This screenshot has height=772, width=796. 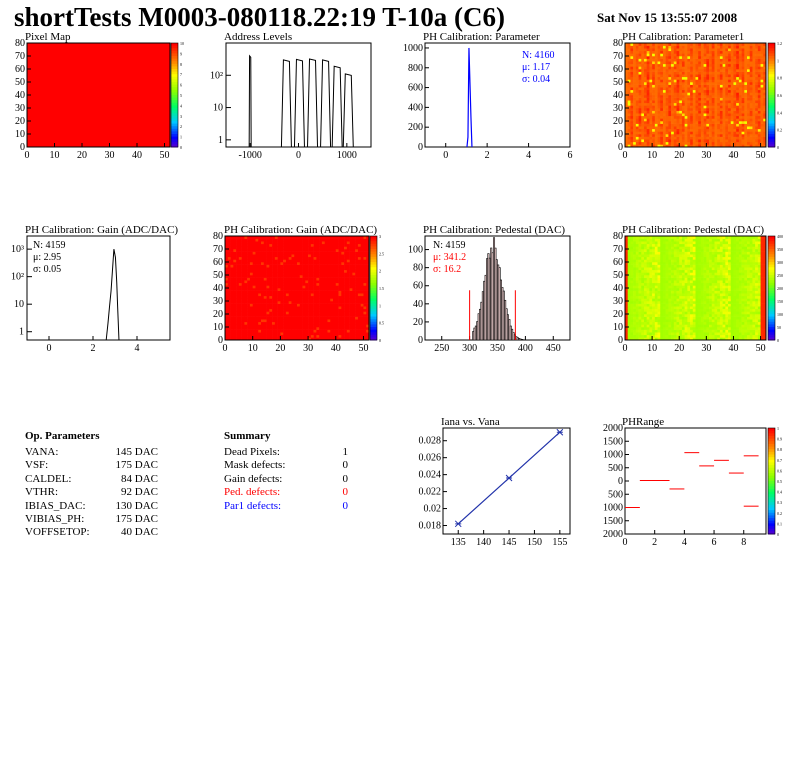 What do you see at coordinates (336, 348) in the screenshot?
I see `x-tick-label: 40` at bounding box center [336, 348].